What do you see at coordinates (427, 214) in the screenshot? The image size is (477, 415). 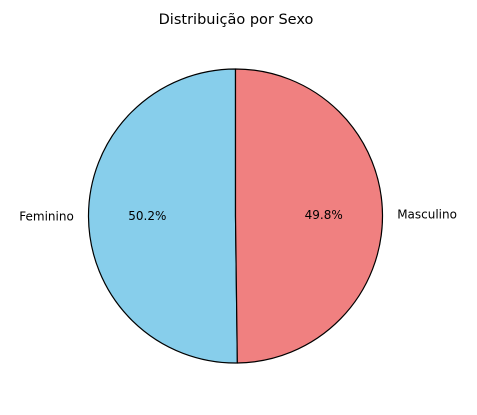 I see `slice-label-masculino: Masculino` at bounding box center [427, 214].